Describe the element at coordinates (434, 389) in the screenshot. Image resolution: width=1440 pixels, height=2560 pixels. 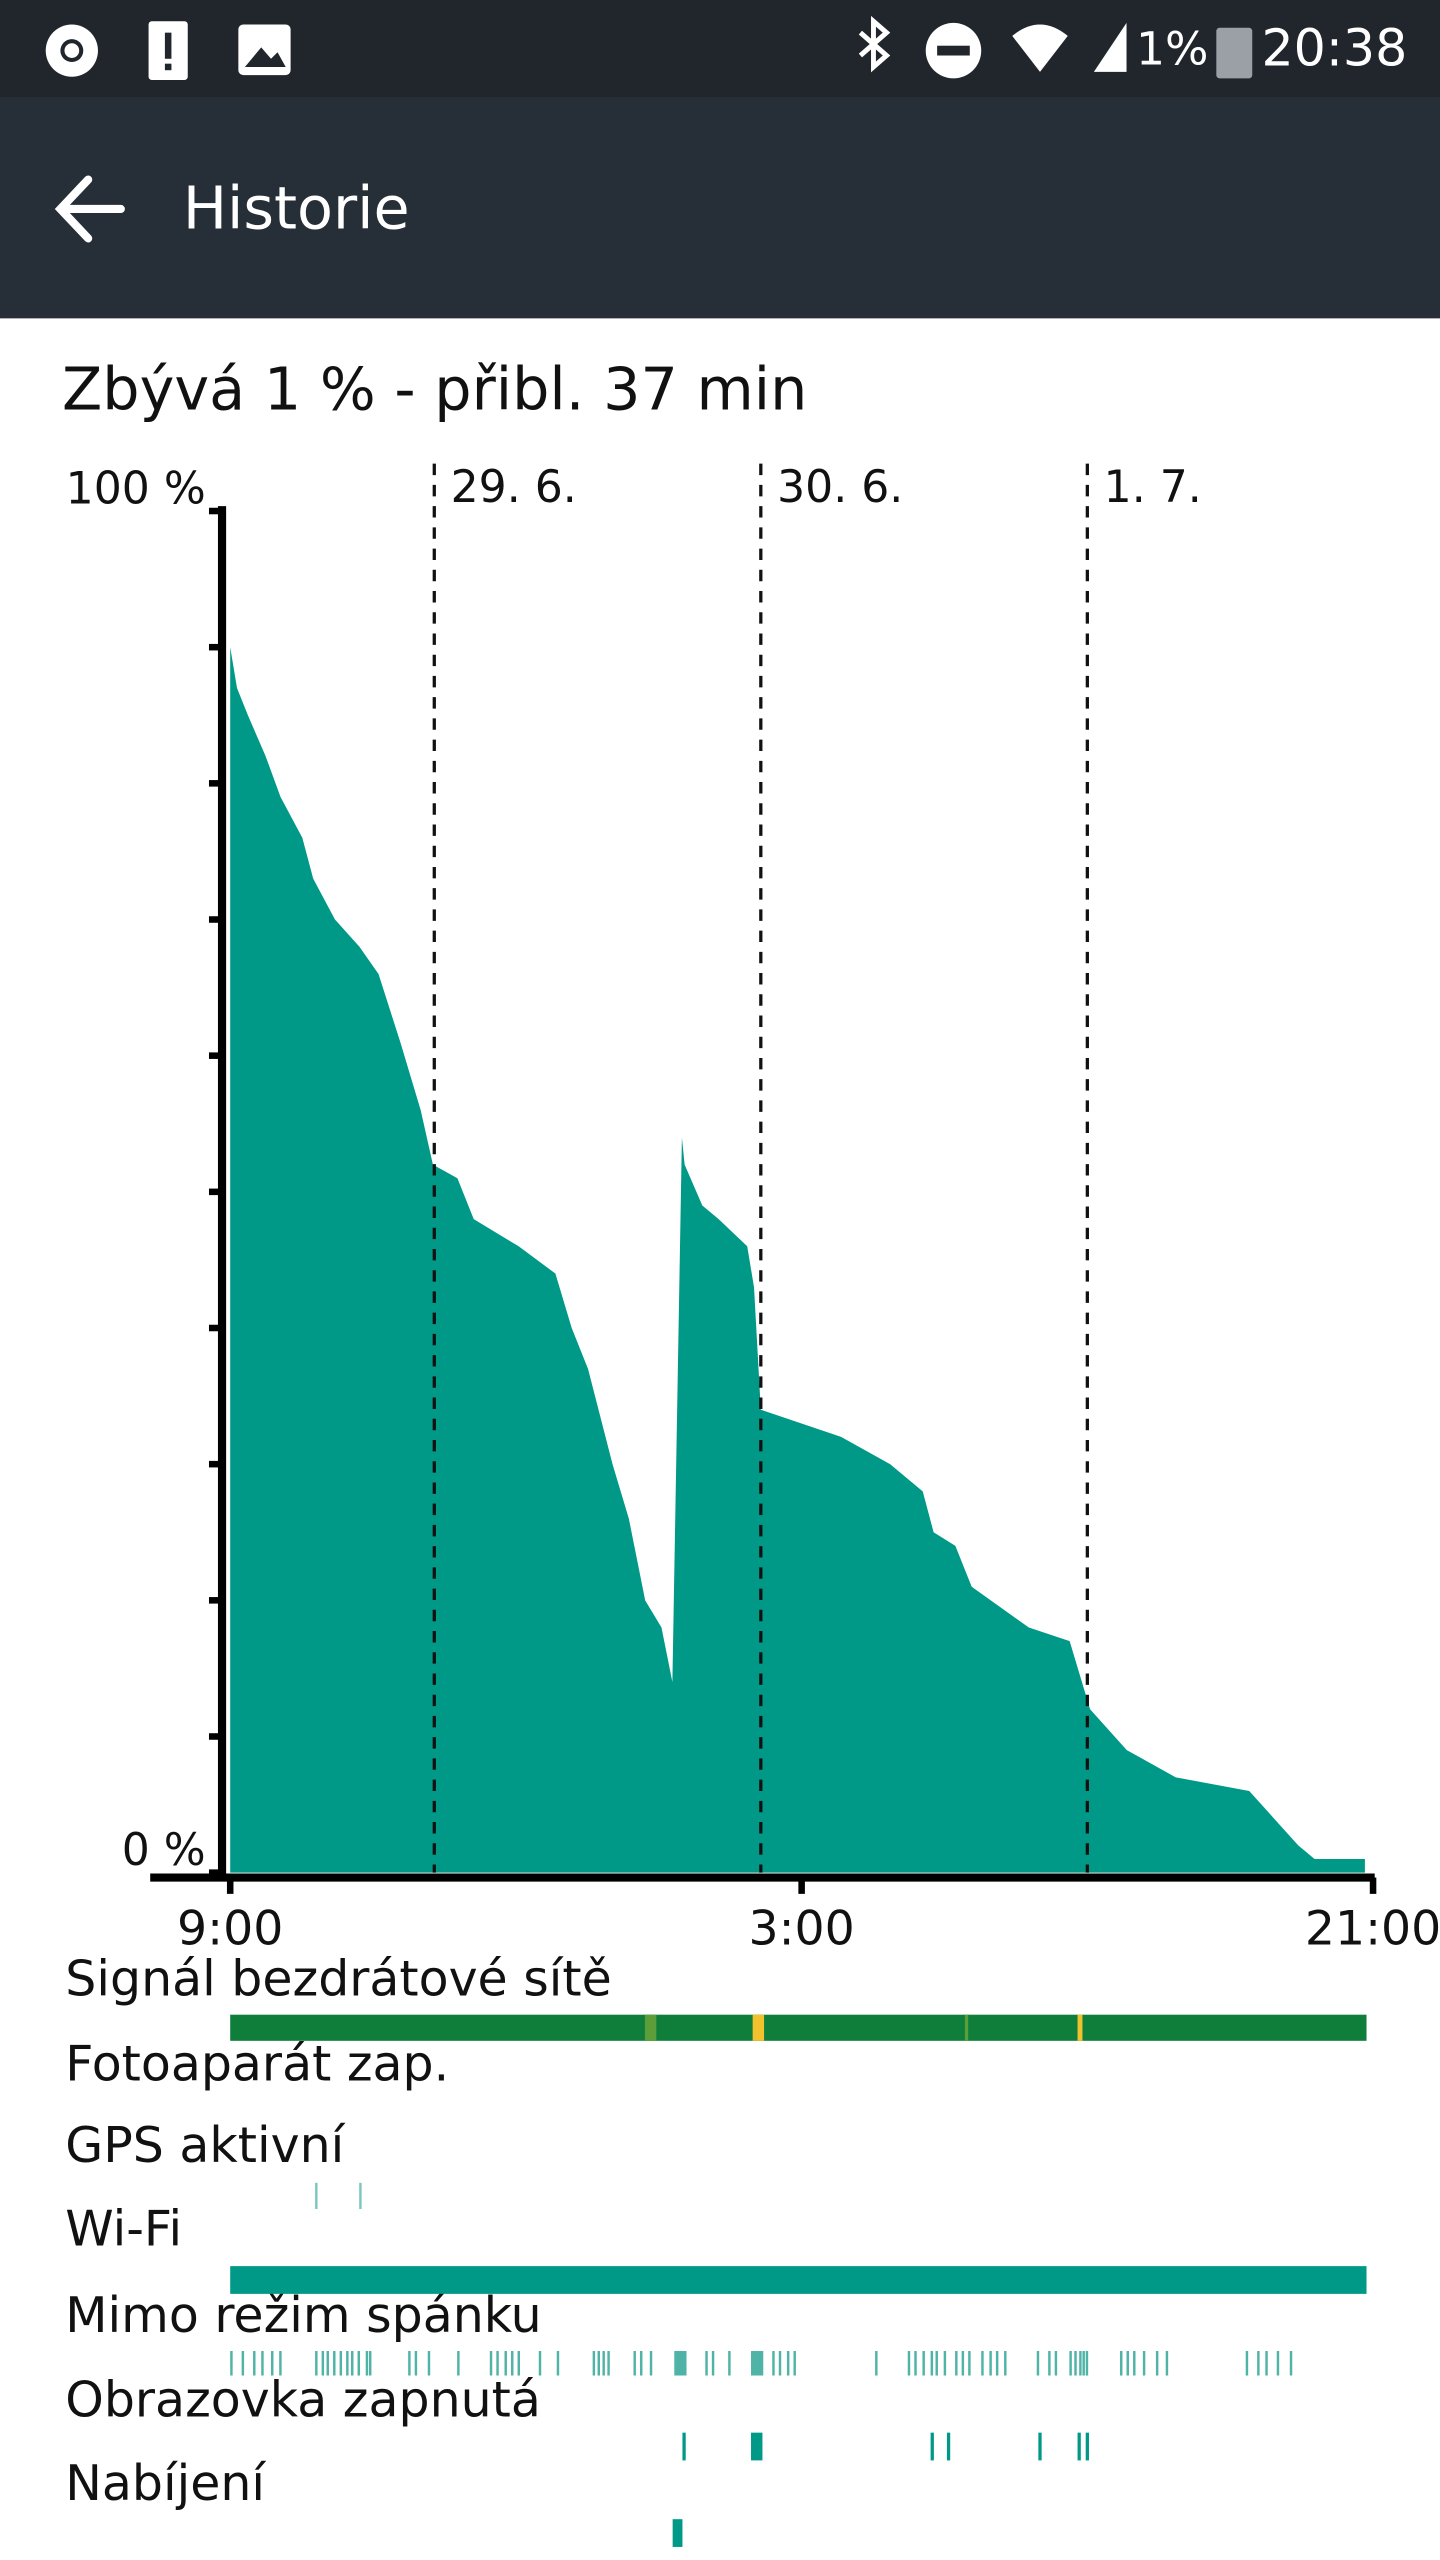
I see `battery-summary: Zbývá 1 % - přibl. 37 min` at that location.